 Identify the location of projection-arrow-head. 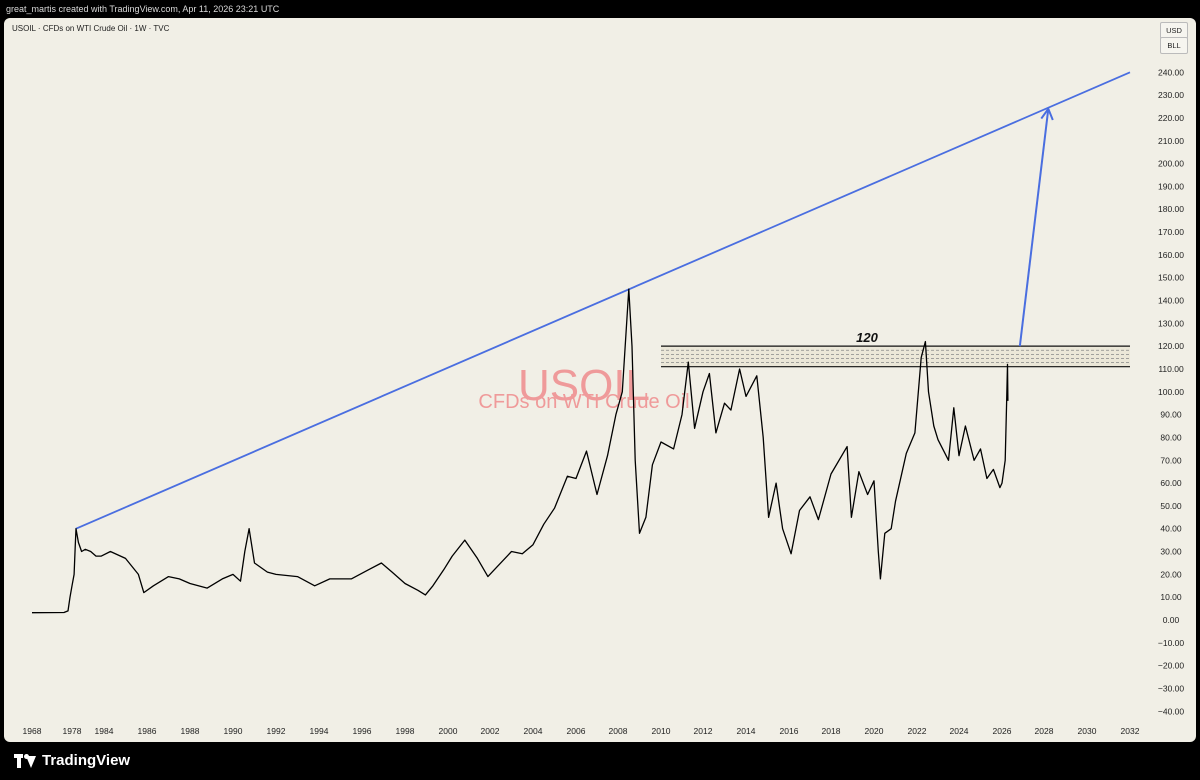
(1047, 113).